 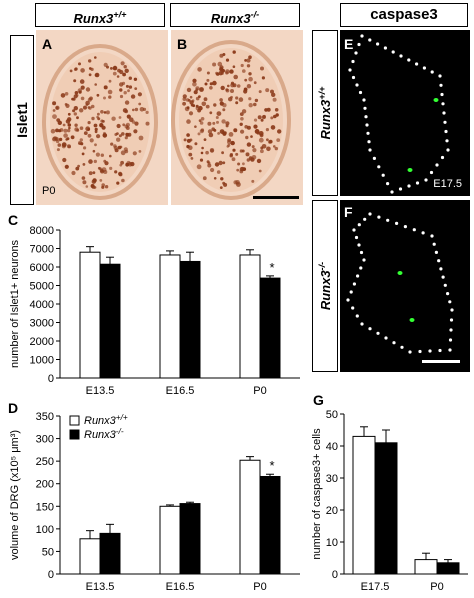 I want to click on y-tick-label: 2000, so click(x=42, y=342).